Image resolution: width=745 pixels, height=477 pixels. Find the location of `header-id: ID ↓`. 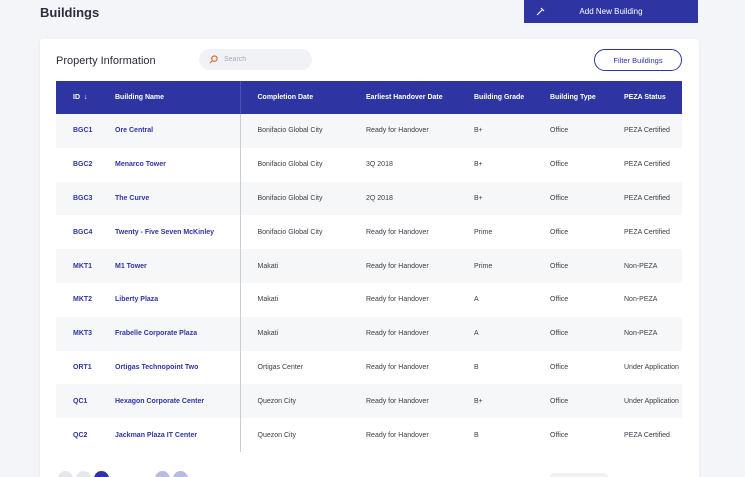

header-id: ID ↓ is located at coordinates (85, 97).